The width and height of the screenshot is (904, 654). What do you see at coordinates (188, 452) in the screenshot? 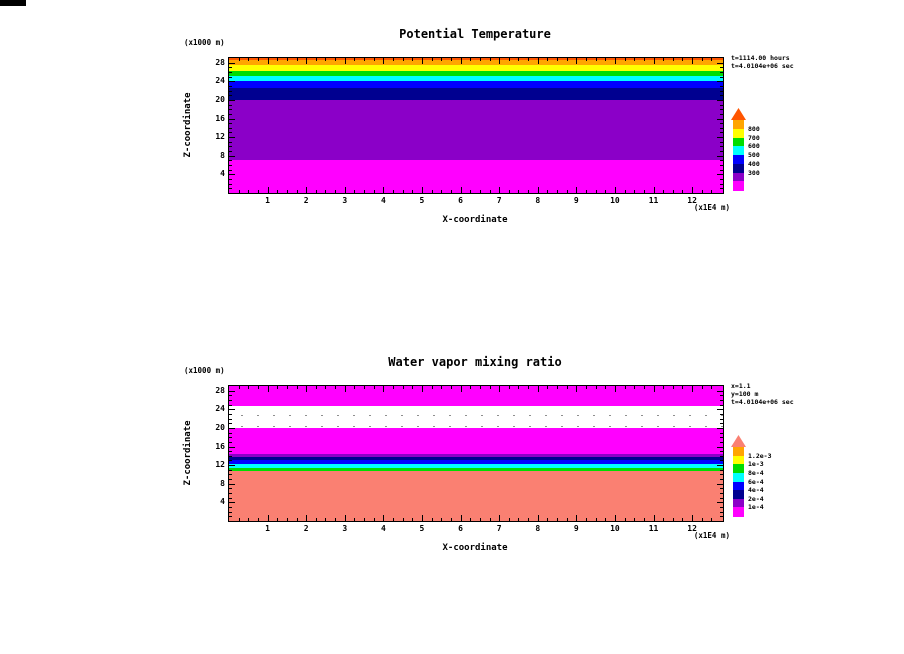
I see `y-axis-label: Z-coordinate` at bounding box center [188, 452].